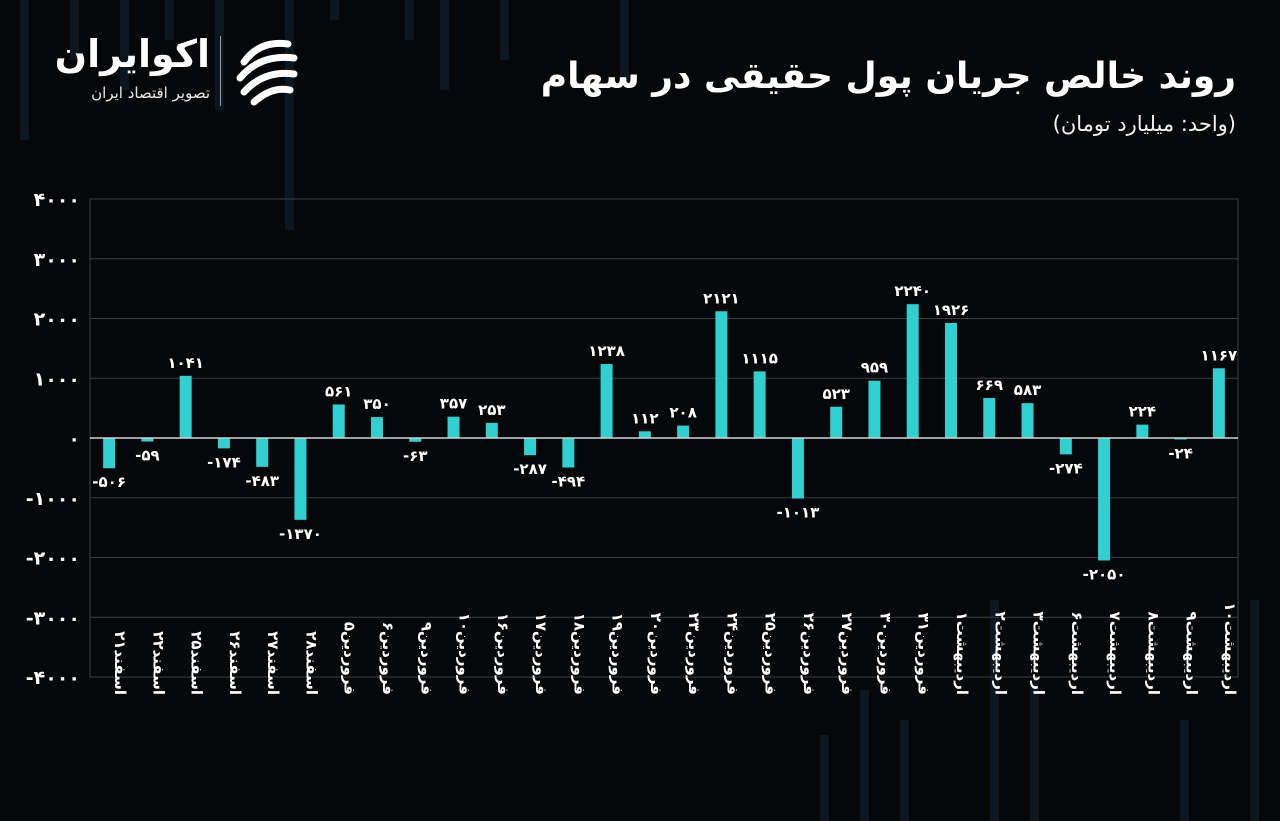 This screenshot has width=1280, height=821. I want to click on value-label: -۴۹۴, so click(568, 482).